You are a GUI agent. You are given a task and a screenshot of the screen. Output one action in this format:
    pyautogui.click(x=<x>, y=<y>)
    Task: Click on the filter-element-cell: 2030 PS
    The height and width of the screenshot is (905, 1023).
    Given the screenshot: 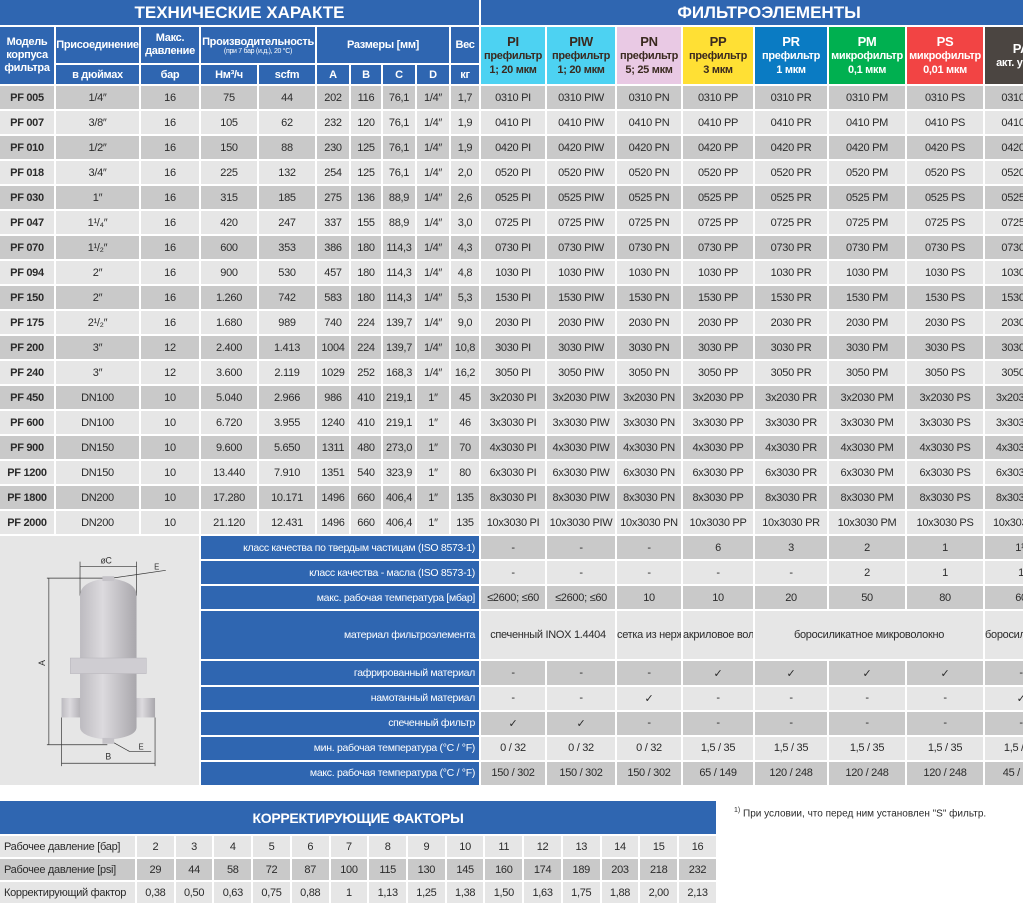 What is the action you would take?
    pyautogui.click(x=945, y=322)
    